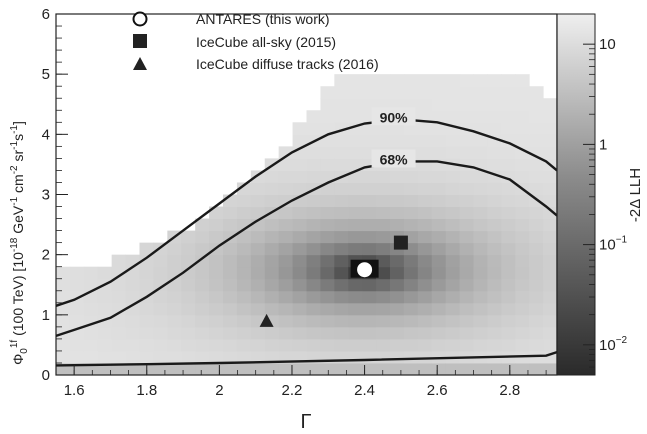 The width and height of the screenshot is (647, 434). I want to click on contour-label-90pct: 90%, so click(394, 117).